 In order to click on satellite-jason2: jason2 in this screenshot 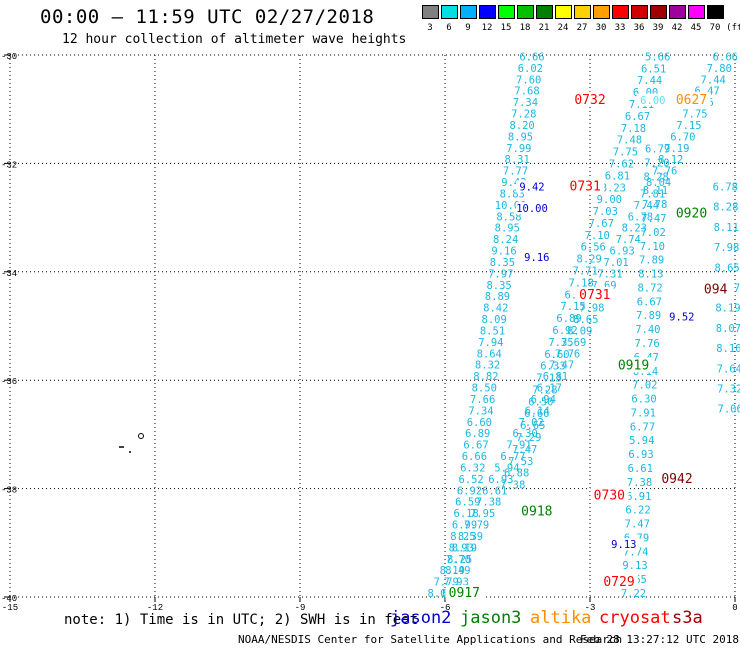, I will do `click(421, 618)`.